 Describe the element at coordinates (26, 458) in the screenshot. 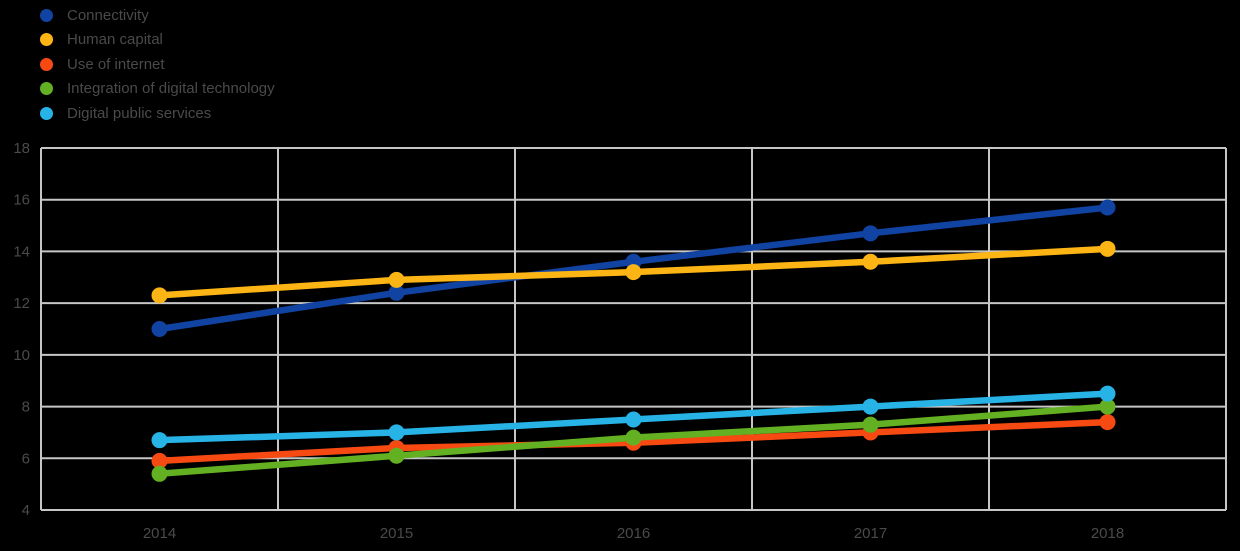

I see `y-axis-tick-label: 6` at that location.